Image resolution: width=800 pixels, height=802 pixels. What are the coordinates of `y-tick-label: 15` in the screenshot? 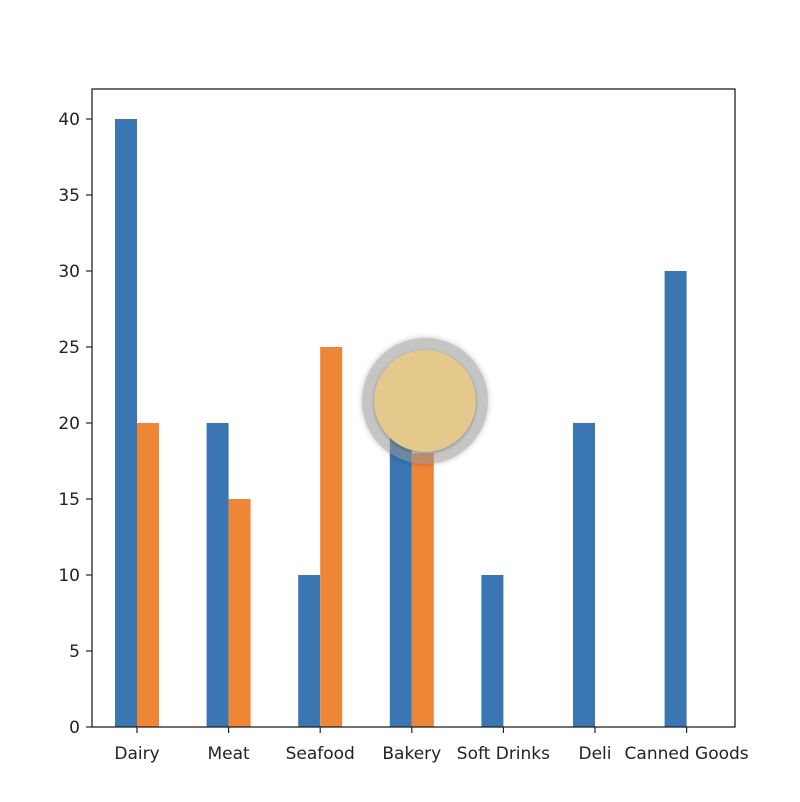 It's located at (69, 500).